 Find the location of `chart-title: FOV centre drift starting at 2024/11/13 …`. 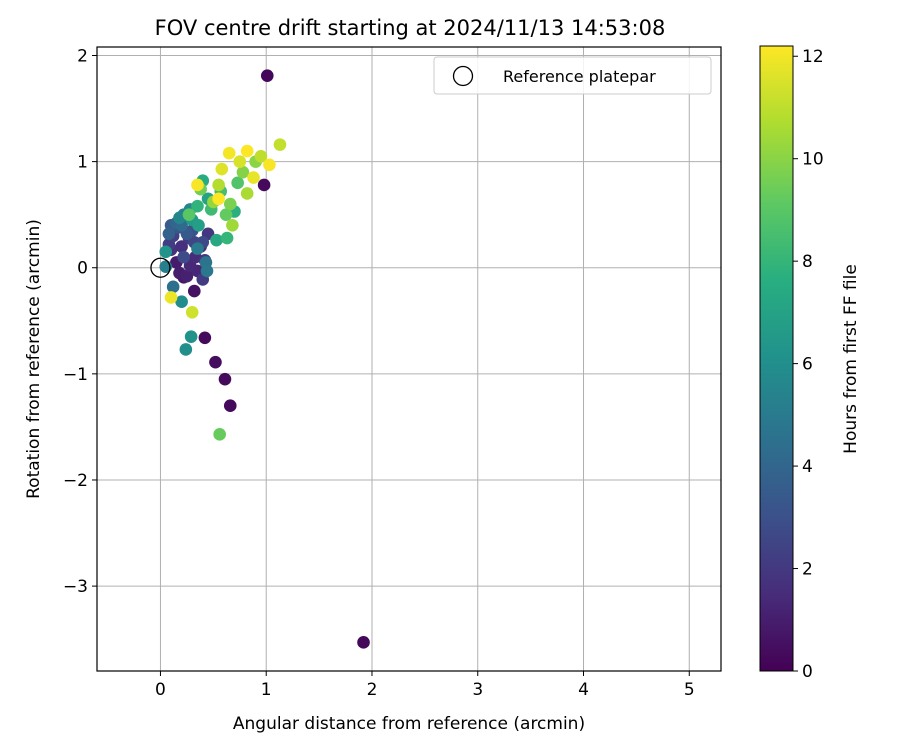

chart-title: FOV centre drift starting at 2024/11/13 … is located at coordinates (410, 28).